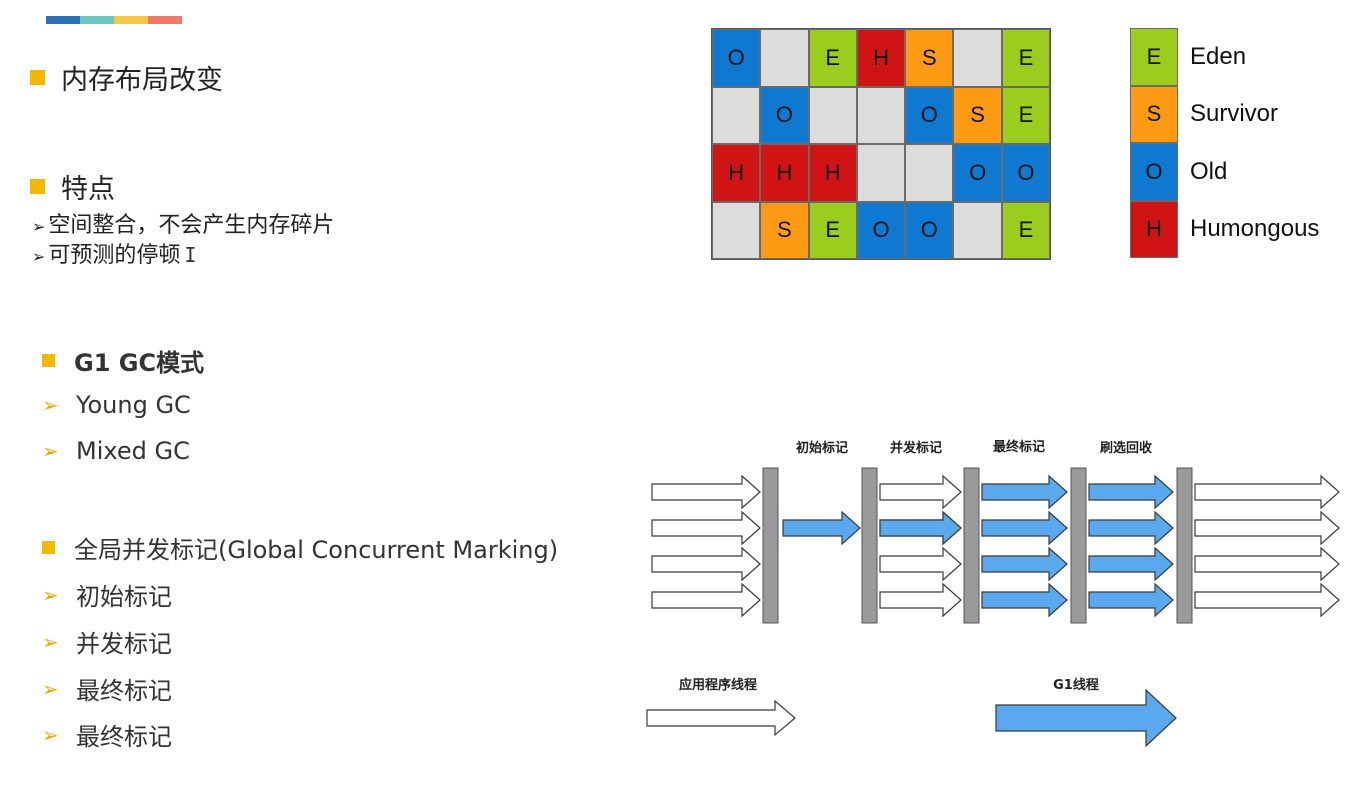 This screenshot has width=1368, height=796. I want to click on legend-row-humongous: H Humongous, so click(1225, 229).